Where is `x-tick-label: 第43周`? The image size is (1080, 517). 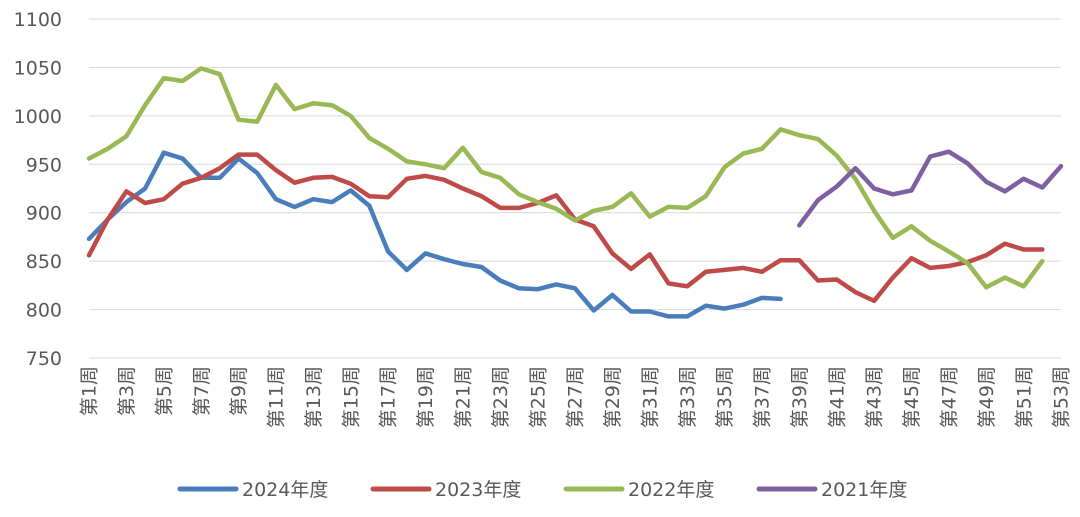
x-tick-label: 第43周 is located at coordinates (875, 397).